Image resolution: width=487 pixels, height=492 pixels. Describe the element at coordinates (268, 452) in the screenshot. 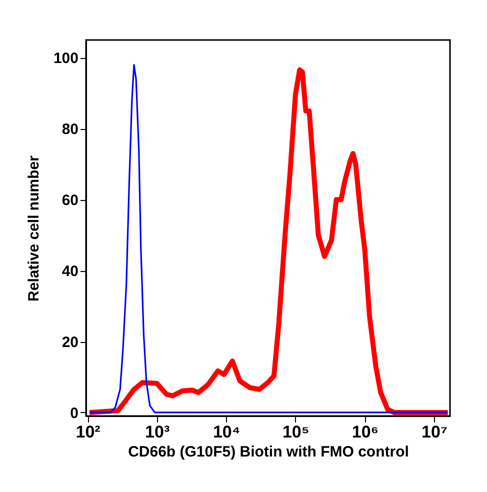

I see `x-axis-title: CD66b (G10F5) Biotin with FMO control` at that location.